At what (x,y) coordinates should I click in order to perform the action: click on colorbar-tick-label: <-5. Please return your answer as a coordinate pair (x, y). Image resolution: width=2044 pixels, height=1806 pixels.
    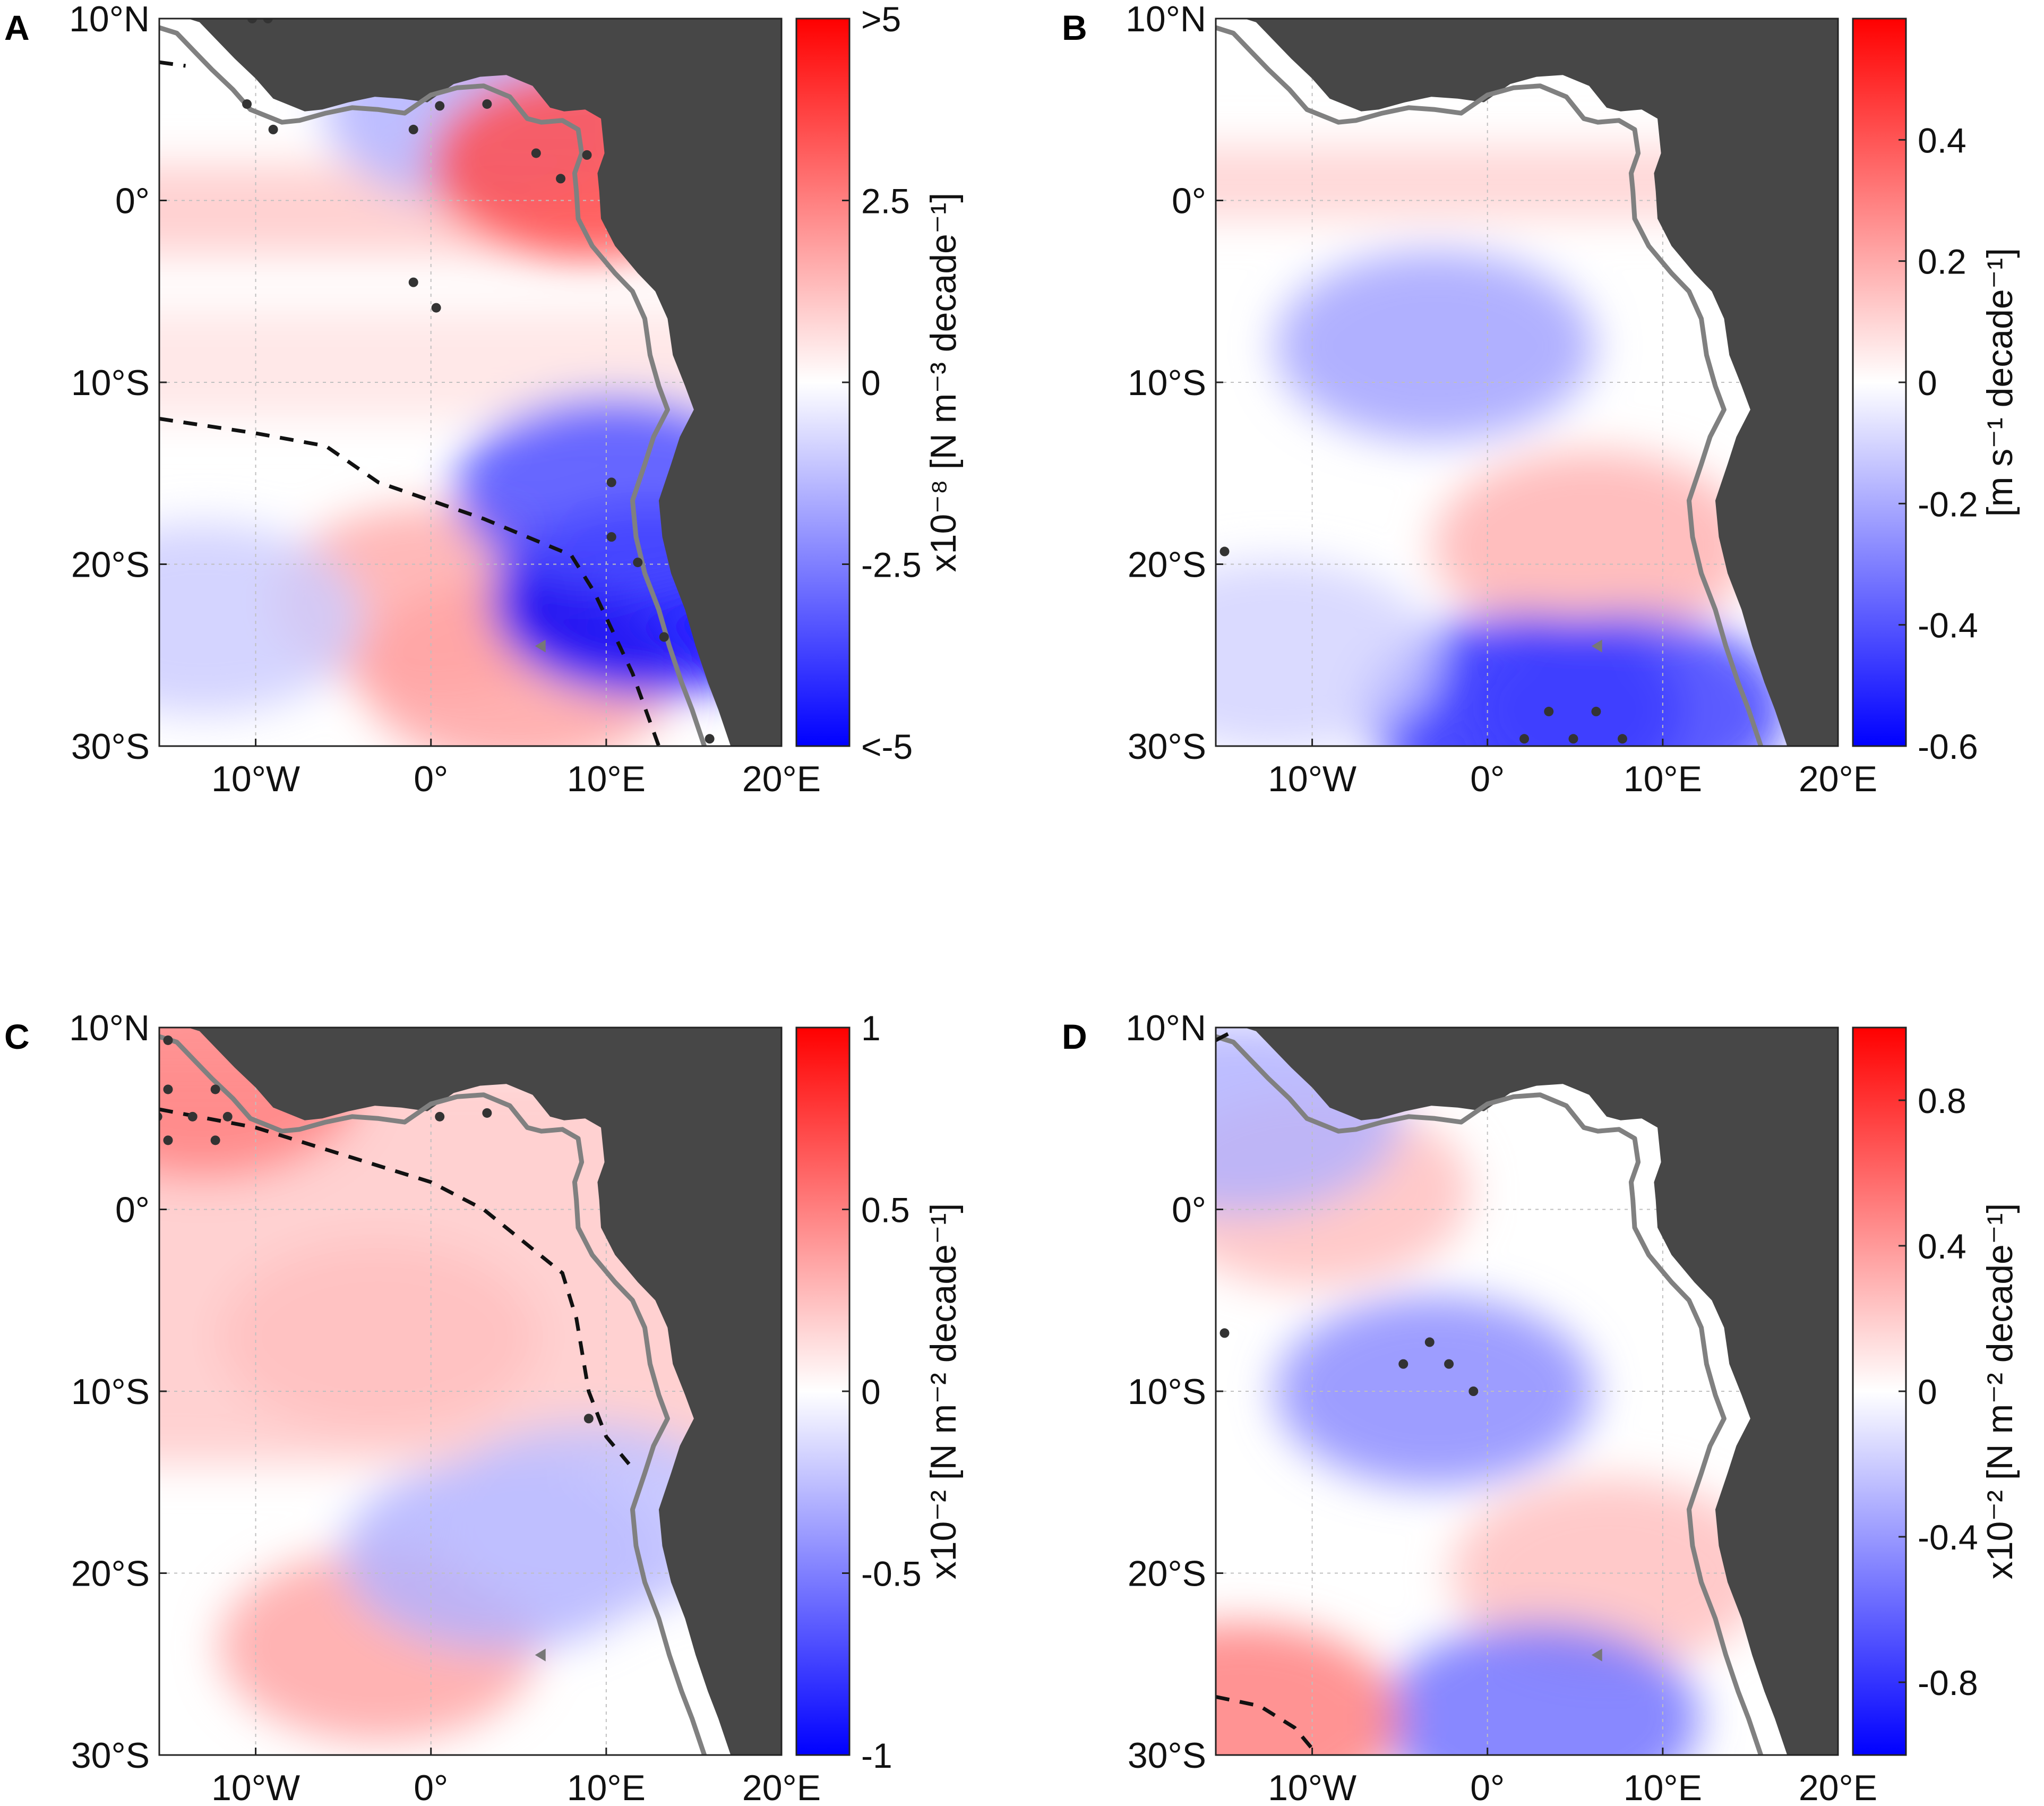
    Looking at the image, I should click on (887, 746).